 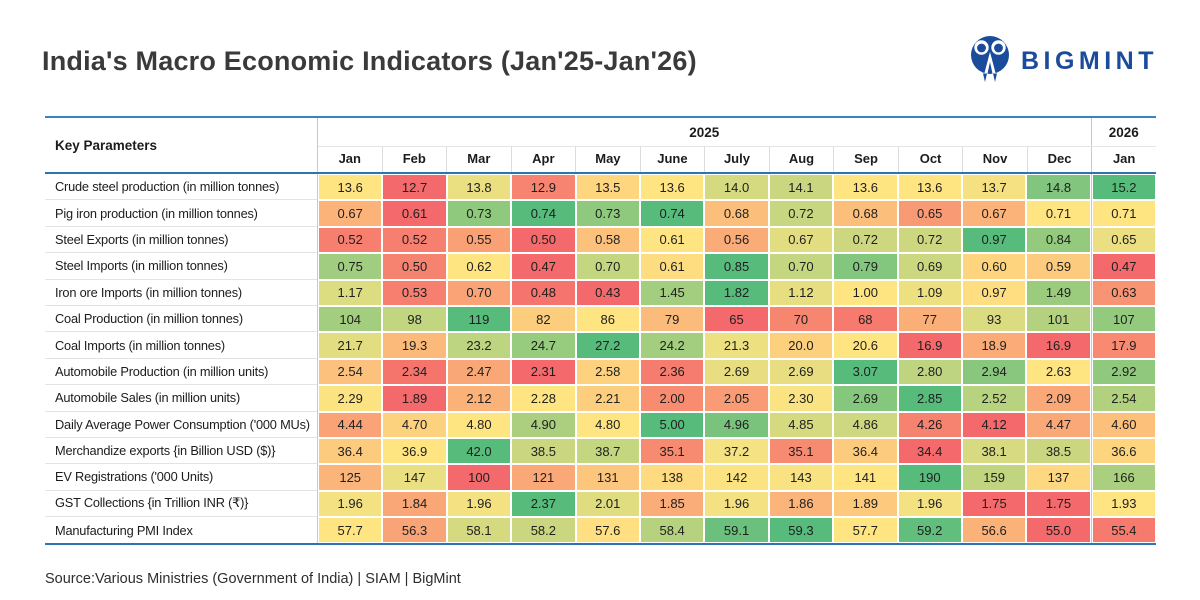 I want to click on data-cell: 1.85, so click(x=672, y=504).